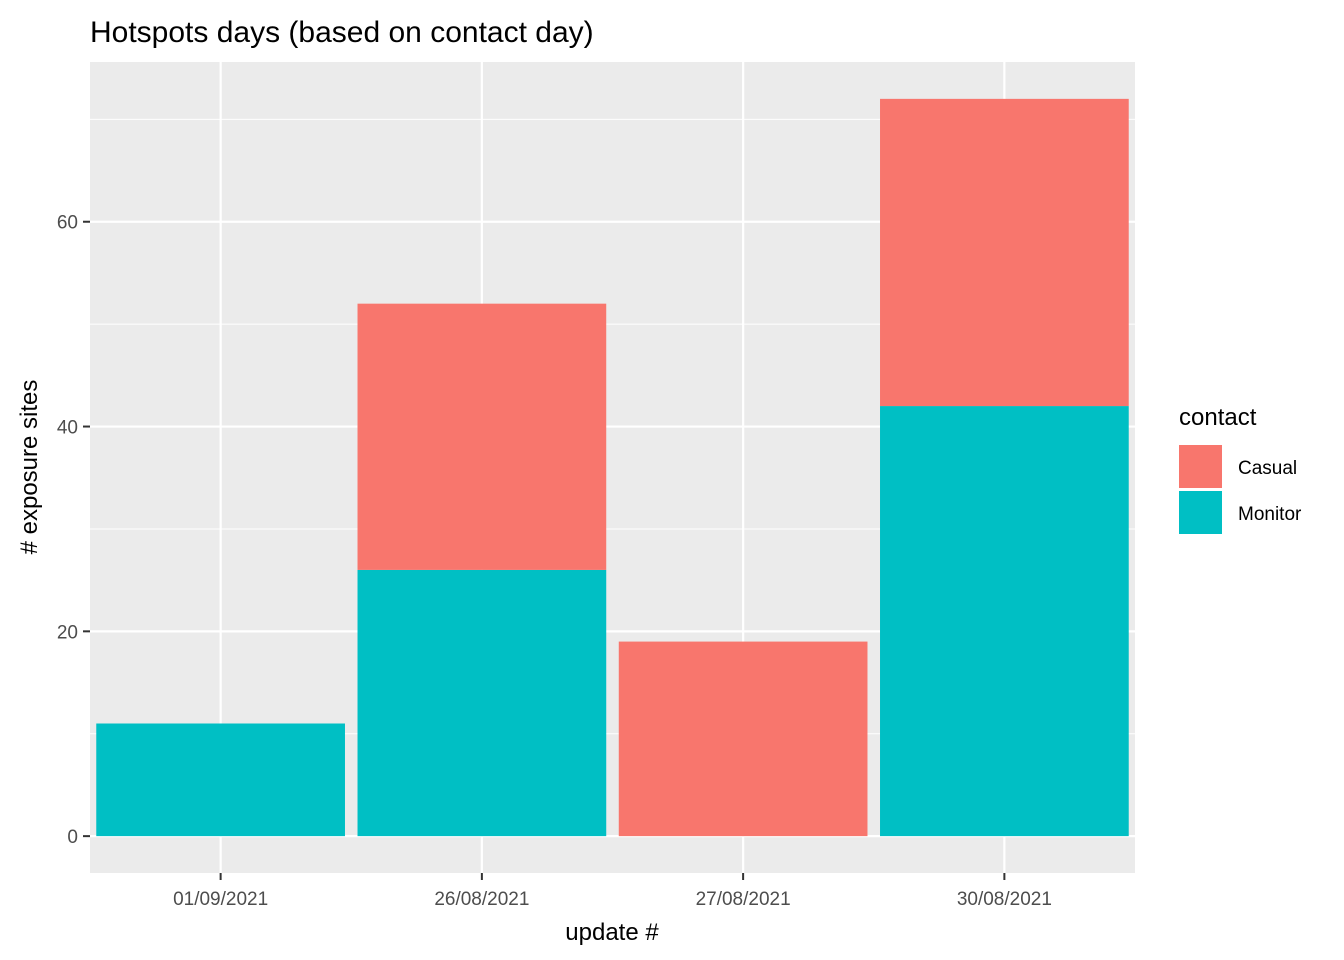 This screenshot has width=1344, height=960. Describe the element at coordinates (342, 32) in the screenshot. I see `chart-title: Hotspots days (based on contact day)` at that location.